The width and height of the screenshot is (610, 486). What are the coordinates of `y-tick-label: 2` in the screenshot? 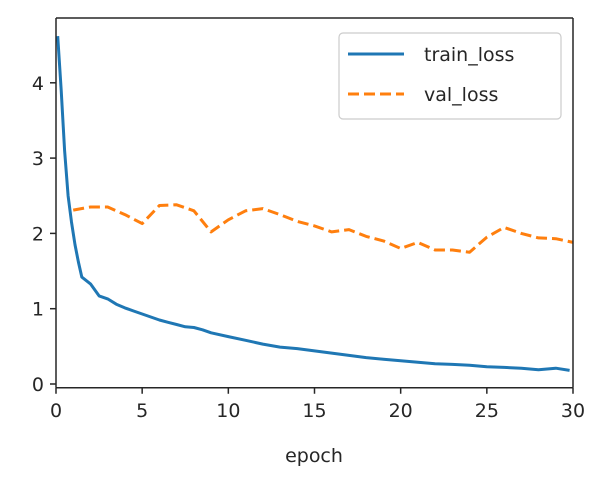 It's located at (38, 234).